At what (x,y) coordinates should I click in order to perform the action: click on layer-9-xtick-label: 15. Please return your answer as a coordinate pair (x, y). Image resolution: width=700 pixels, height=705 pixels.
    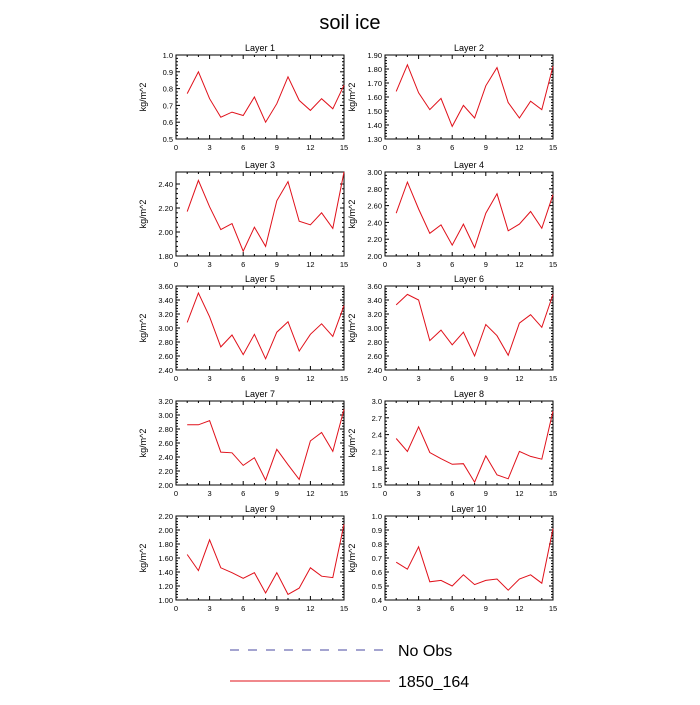
    Looking at the image, I should click on (344, 608).